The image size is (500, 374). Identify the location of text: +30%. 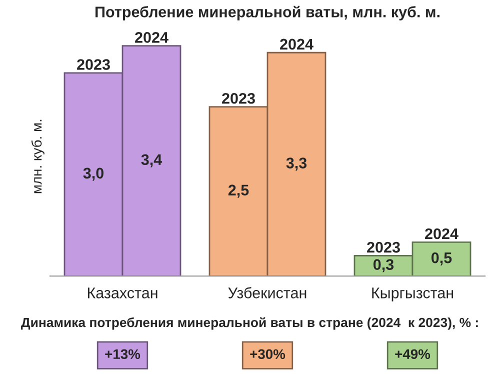
(268, 354).